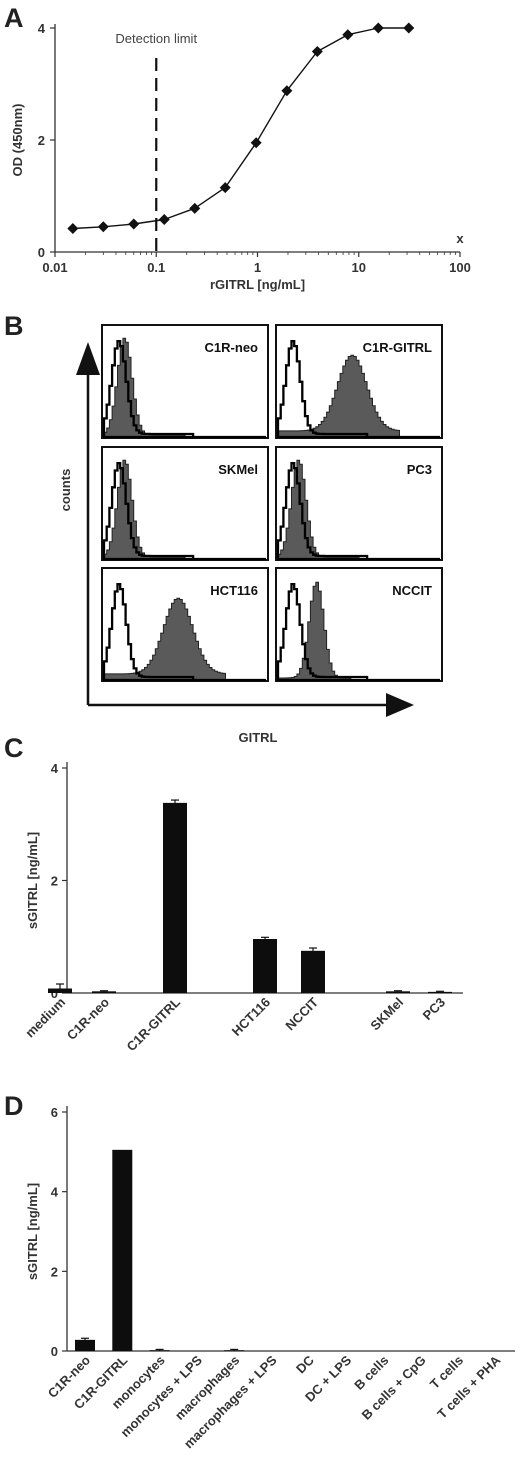 The width and height of the screenshot is (520, 1462). Describe the element at coordinates (257, 284) in the screenshot. I see `x-axis-label: rGITRL [ng/mL]` at that location.